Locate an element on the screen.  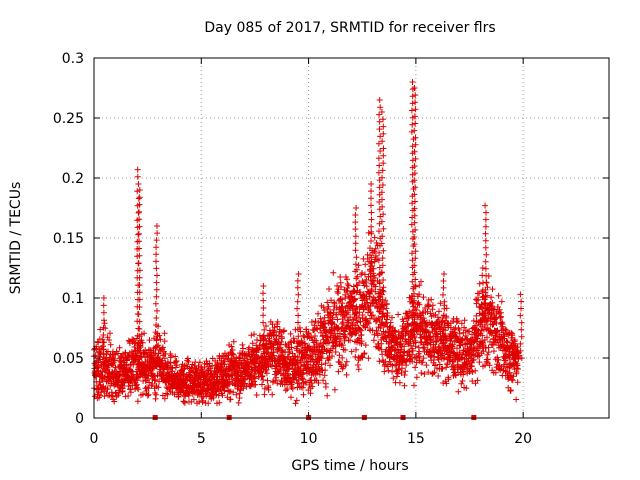
y-tick-label: 0.3 is located at coordinates (73, 59).